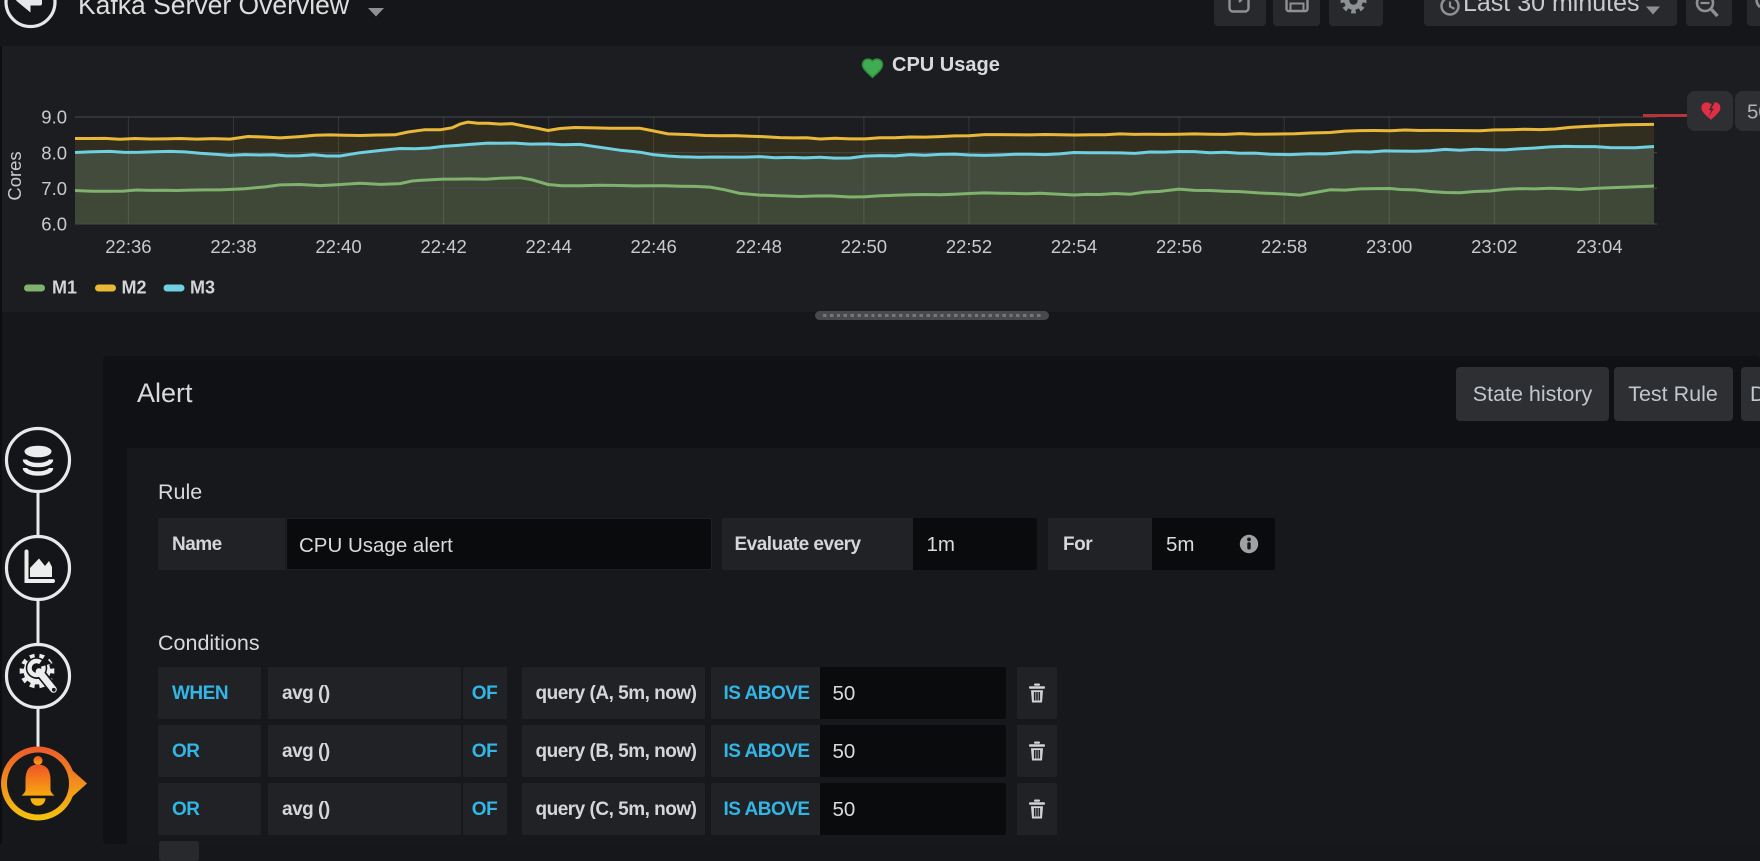  Describe the element at coordinates (549, 246) in the screenshot. I see `svg-text: 22:44` at that location.